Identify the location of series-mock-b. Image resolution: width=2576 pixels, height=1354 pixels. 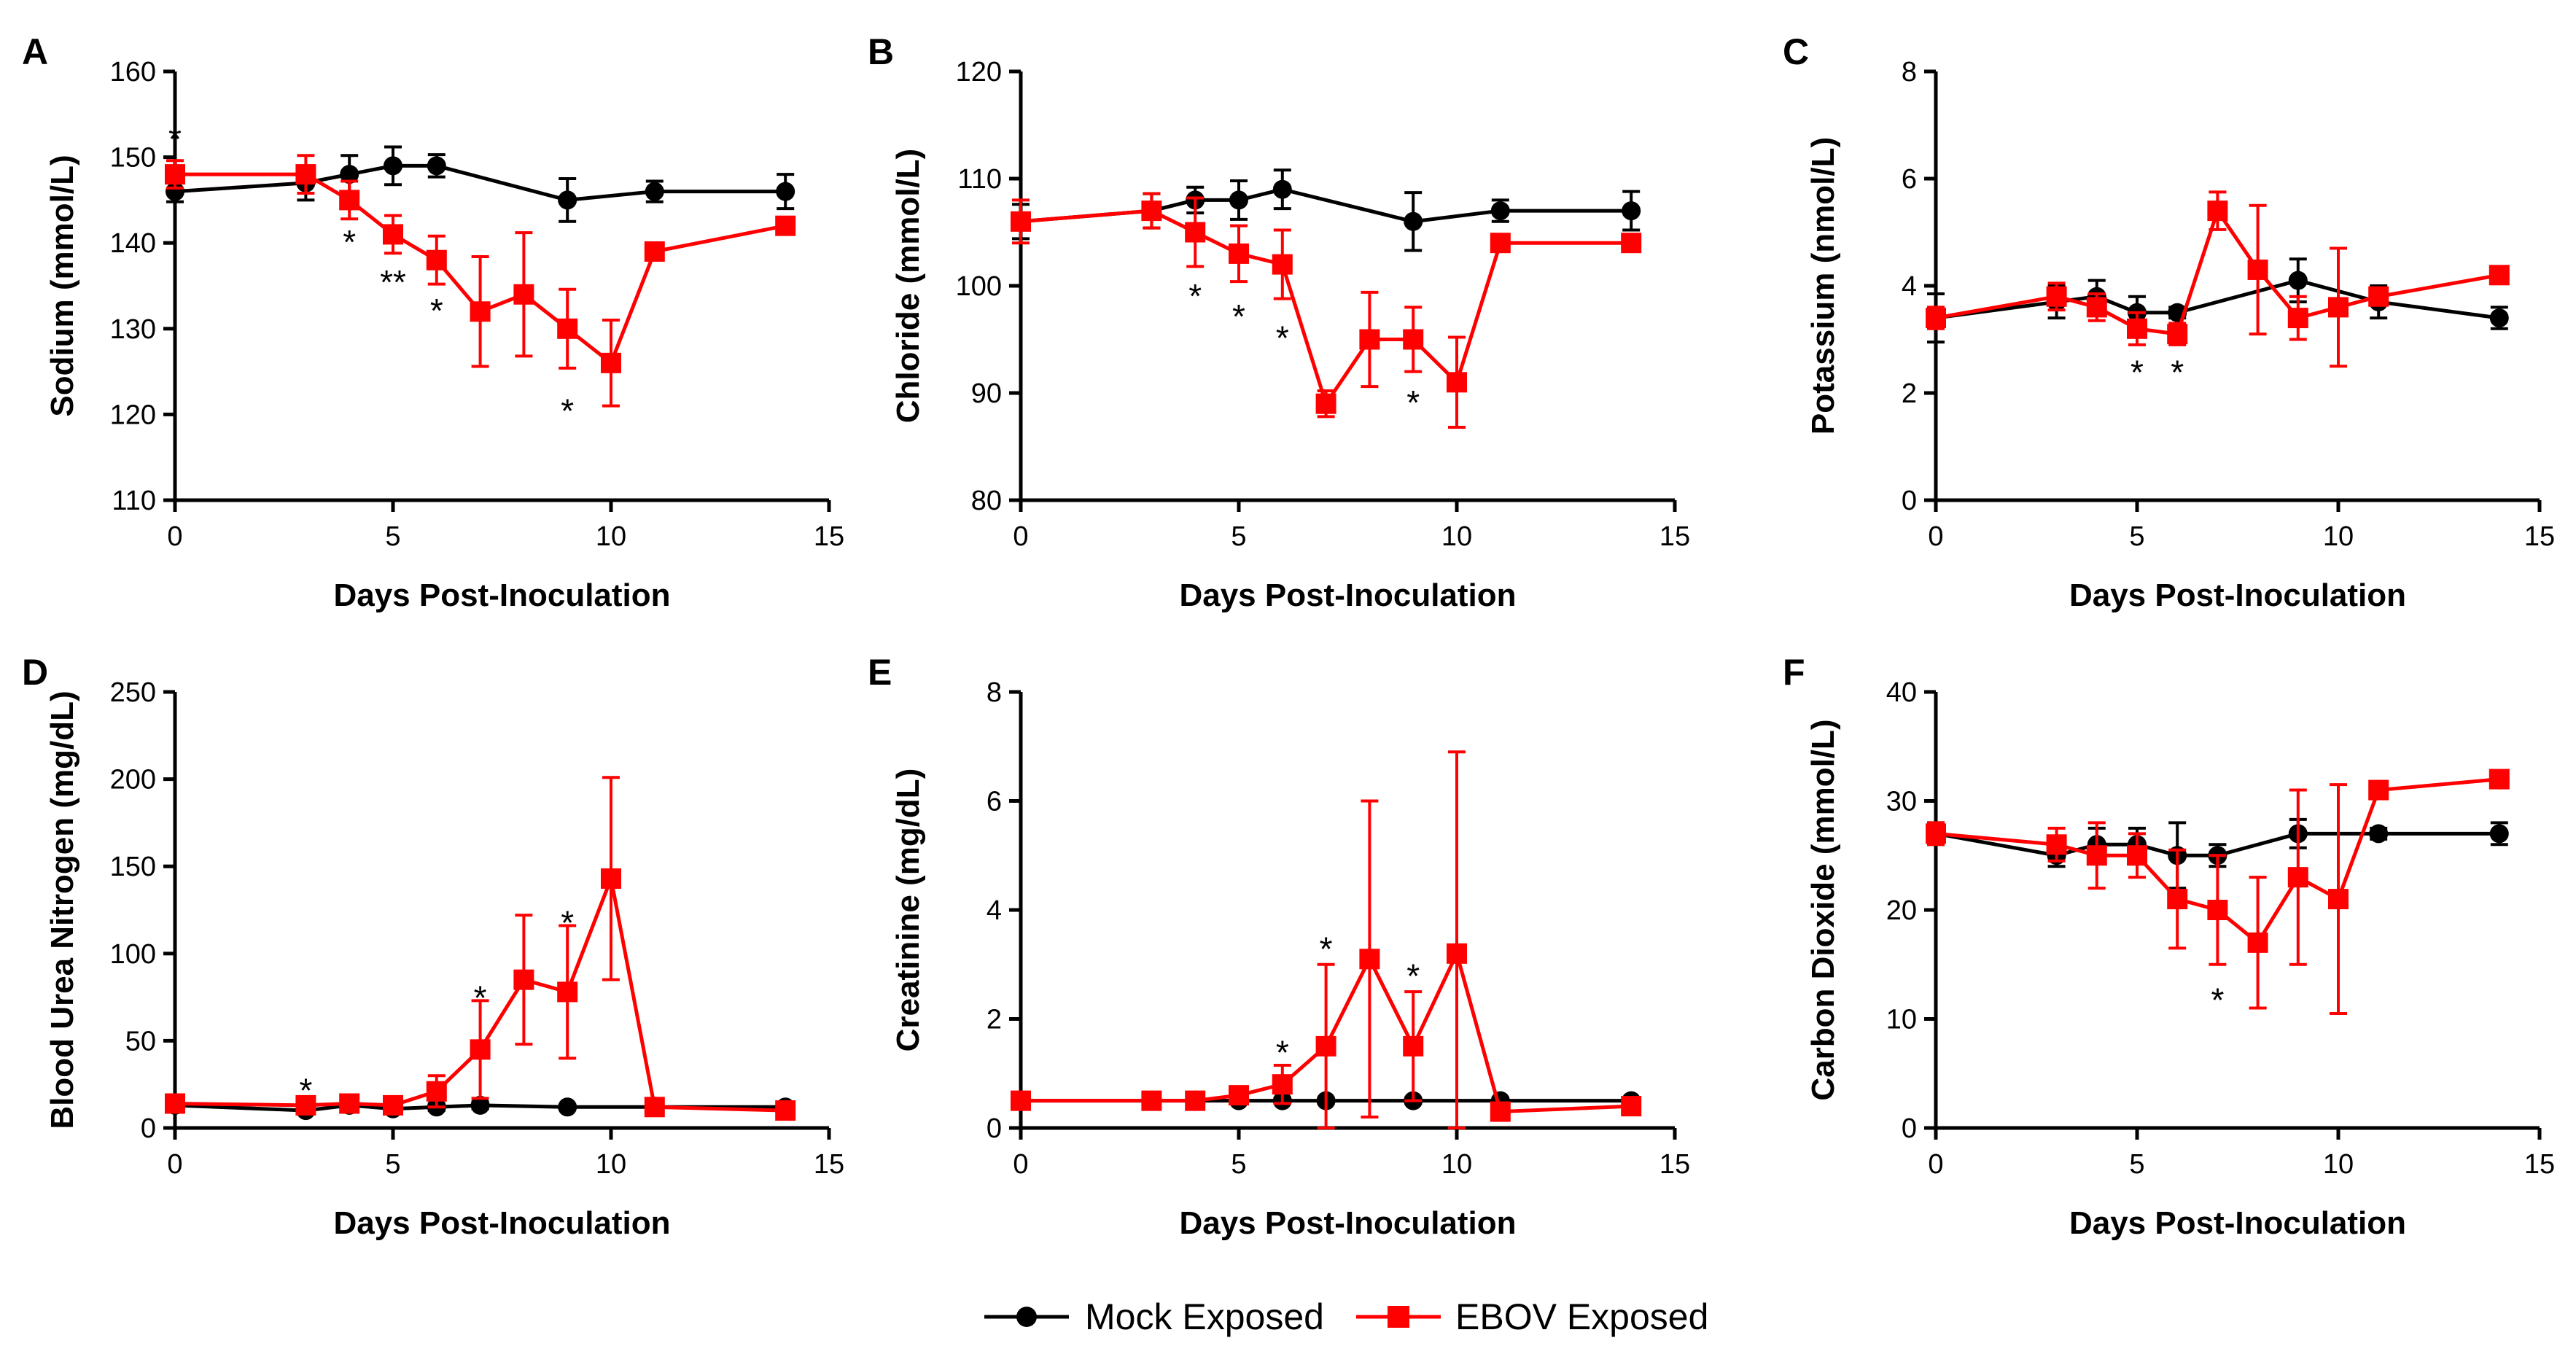
(1326, 210).